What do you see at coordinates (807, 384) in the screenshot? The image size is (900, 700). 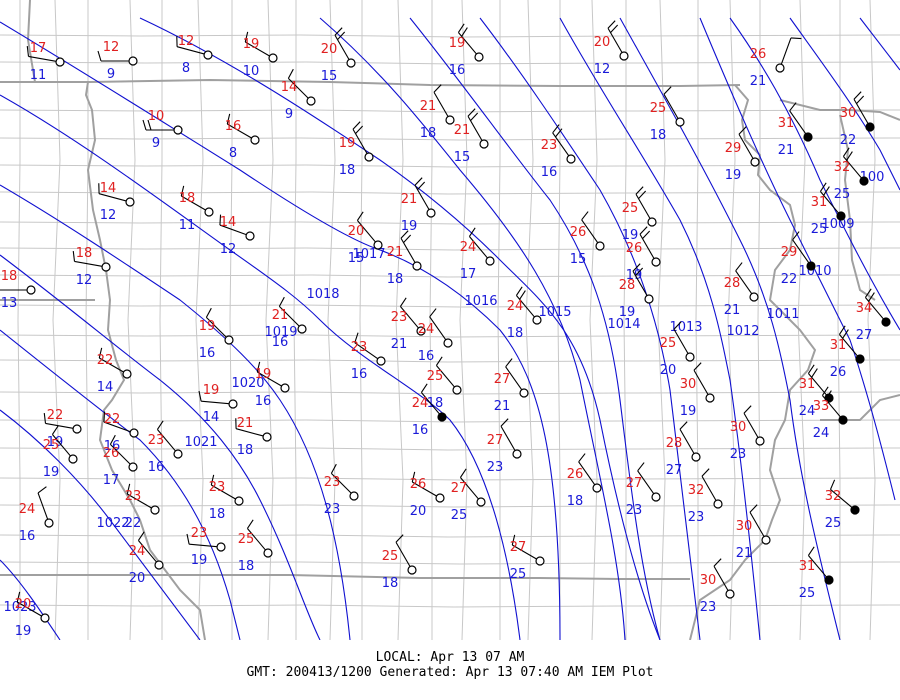 I see `temperature-label: 31` at bounding box center [807, 384].